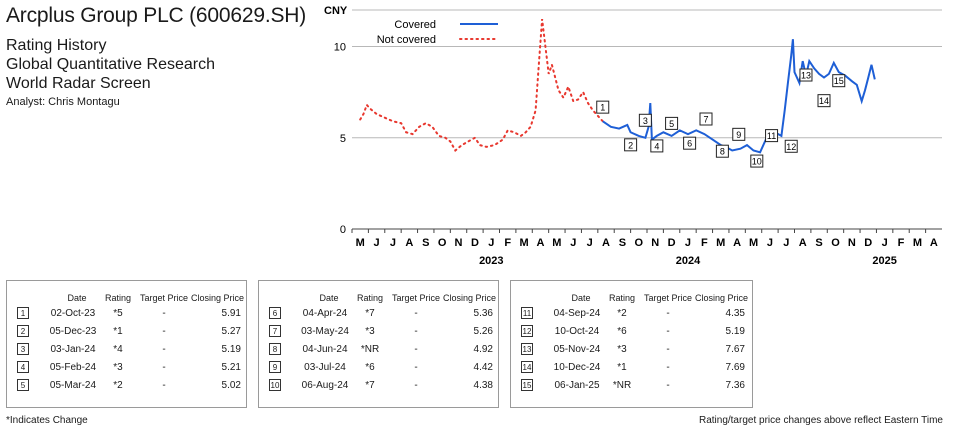  Describe the element at coordinates (73, 349) in the screenshot. I see `cell-date: 03-Jan-24` at that location.